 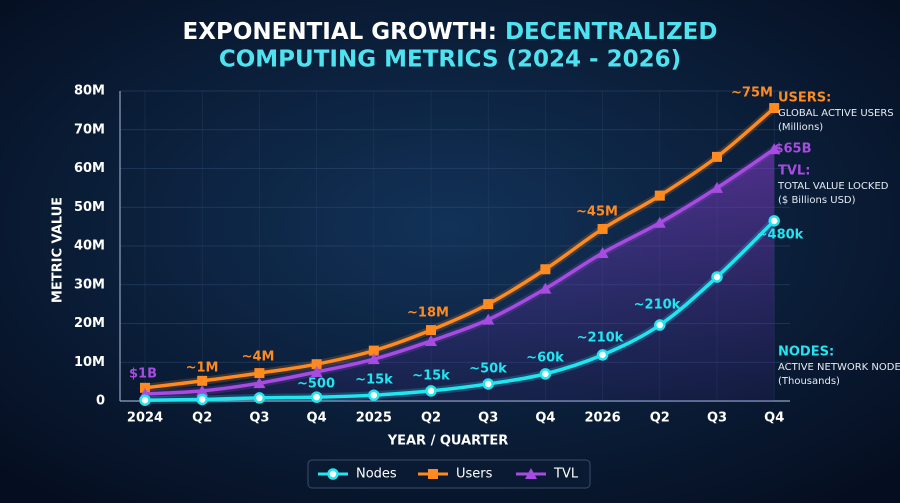 What do you see at coordinates (792, 149) in the screenshot?
I see `data-label: $65B` at bounding box center [792, 149].